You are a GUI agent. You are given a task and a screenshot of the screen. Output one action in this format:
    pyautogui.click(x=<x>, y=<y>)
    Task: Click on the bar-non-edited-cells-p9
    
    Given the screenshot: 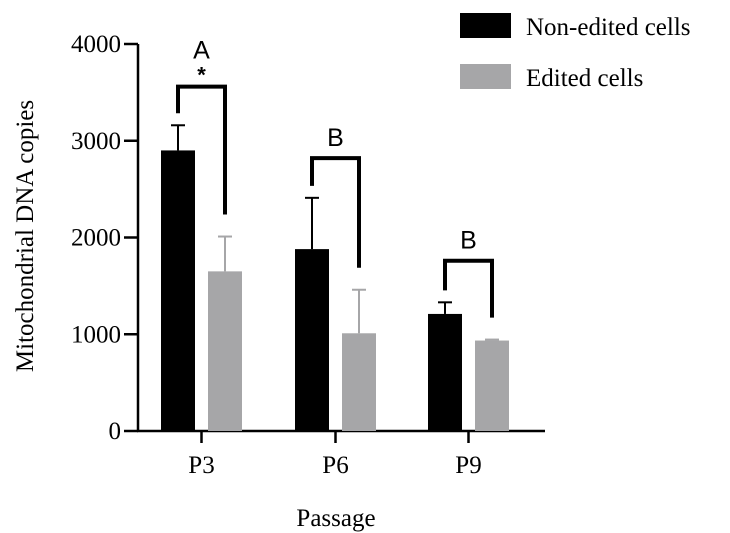 What is the action you would take?
    pyautogui.click(x=445, y=372)
    